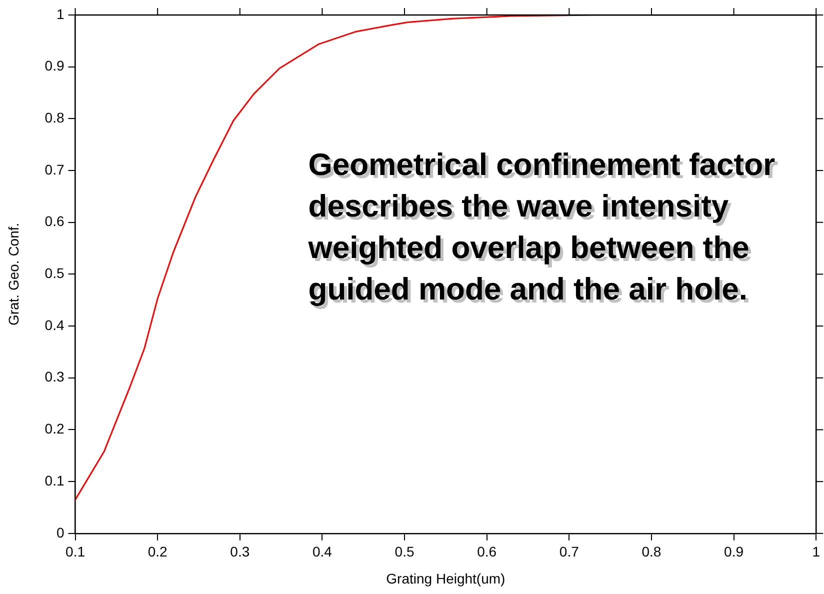 This screenshot has width=824, height=594. I want to click on x-tick-label: 1, so click(816, 552).